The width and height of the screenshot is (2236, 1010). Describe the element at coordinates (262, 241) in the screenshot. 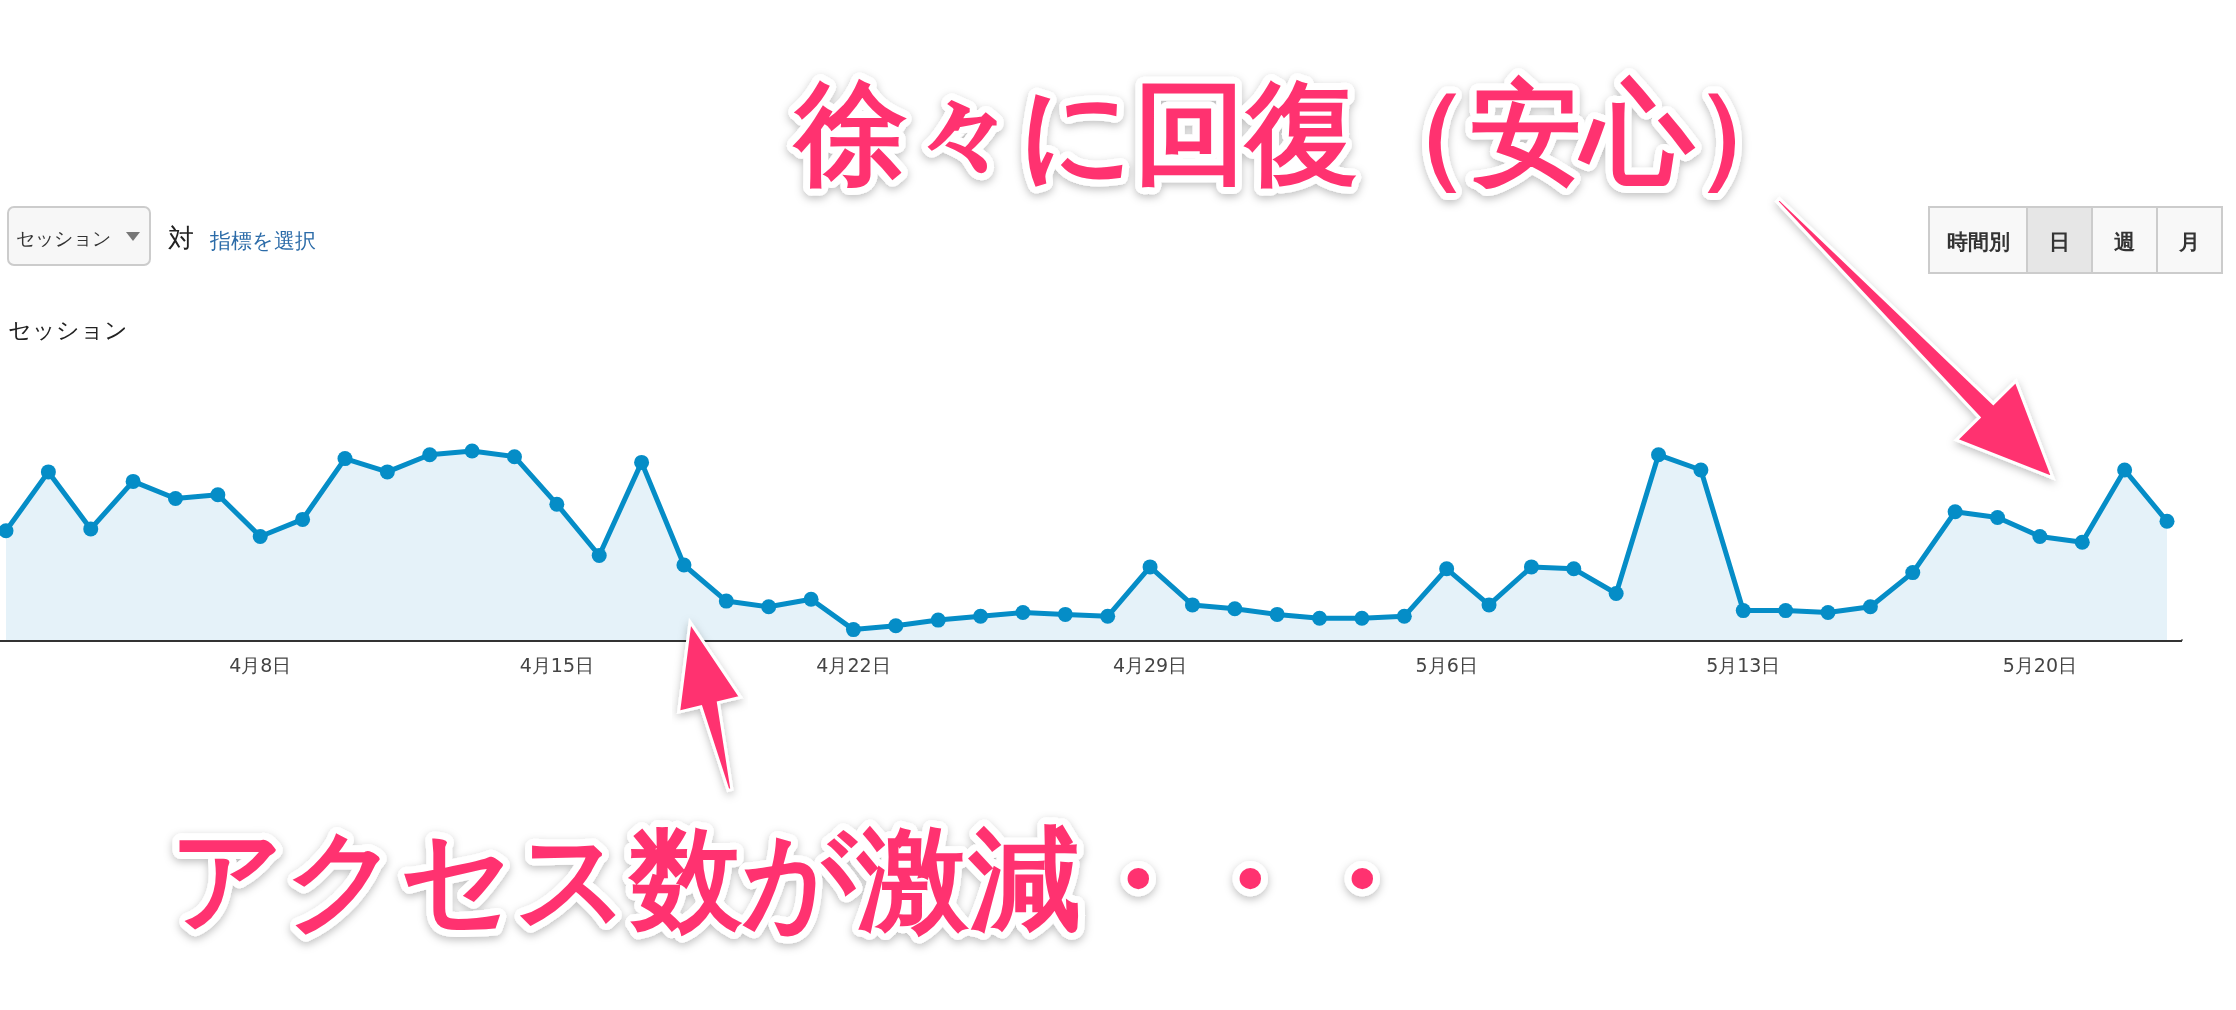

I see `text: 指標を選択` at that location.